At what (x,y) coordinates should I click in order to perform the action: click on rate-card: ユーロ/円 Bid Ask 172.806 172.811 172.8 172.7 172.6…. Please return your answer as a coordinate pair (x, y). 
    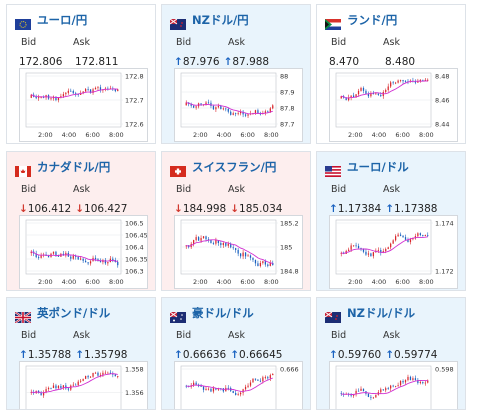
    Looking at the image, I should click on (81, 74).